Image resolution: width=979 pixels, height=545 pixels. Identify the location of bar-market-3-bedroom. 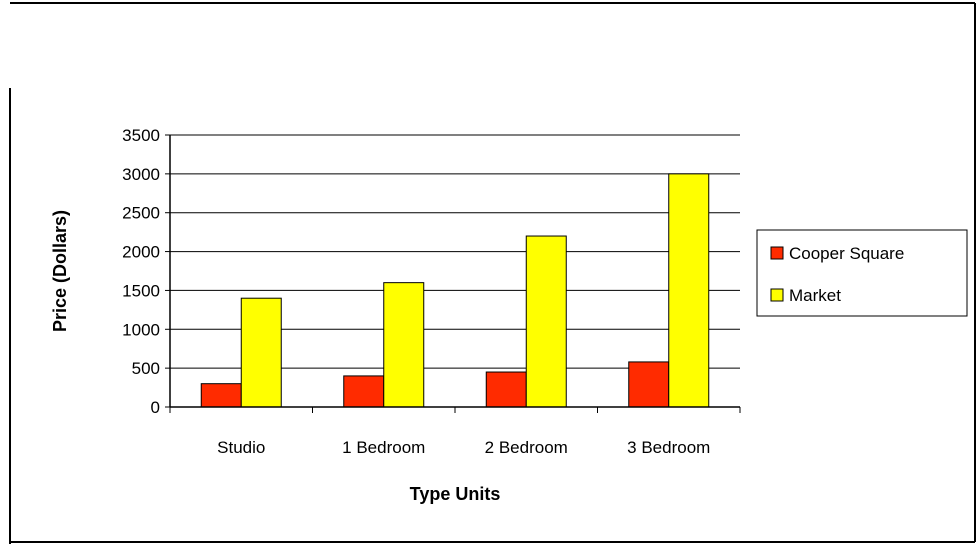
(689, 290).